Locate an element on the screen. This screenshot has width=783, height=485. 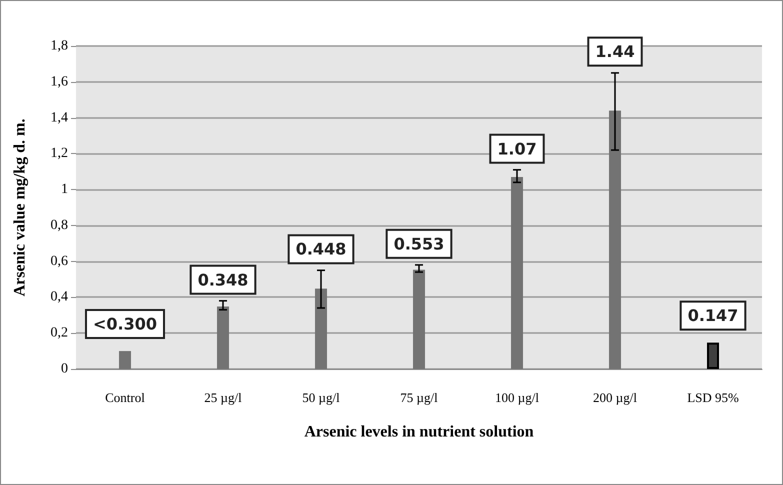
data-label: <0.300 is located at coordinates (125, 324).